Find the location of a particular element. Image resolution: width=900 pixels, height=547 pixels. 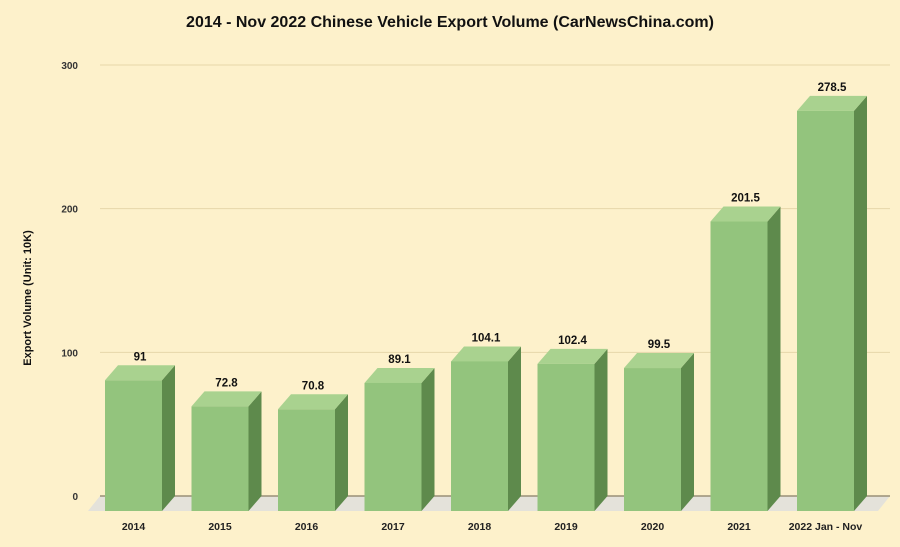

data-label: 70.8 is located at coordinates (313, 386).